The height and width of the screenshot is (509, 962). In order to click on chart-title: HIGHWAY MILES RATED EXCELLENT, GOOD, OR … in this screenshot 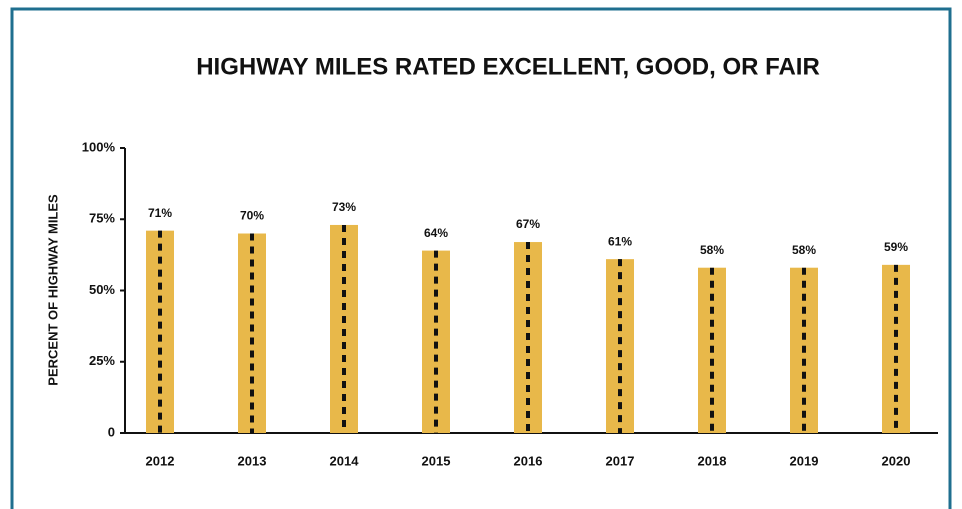, I will do `click(508, 66)`.